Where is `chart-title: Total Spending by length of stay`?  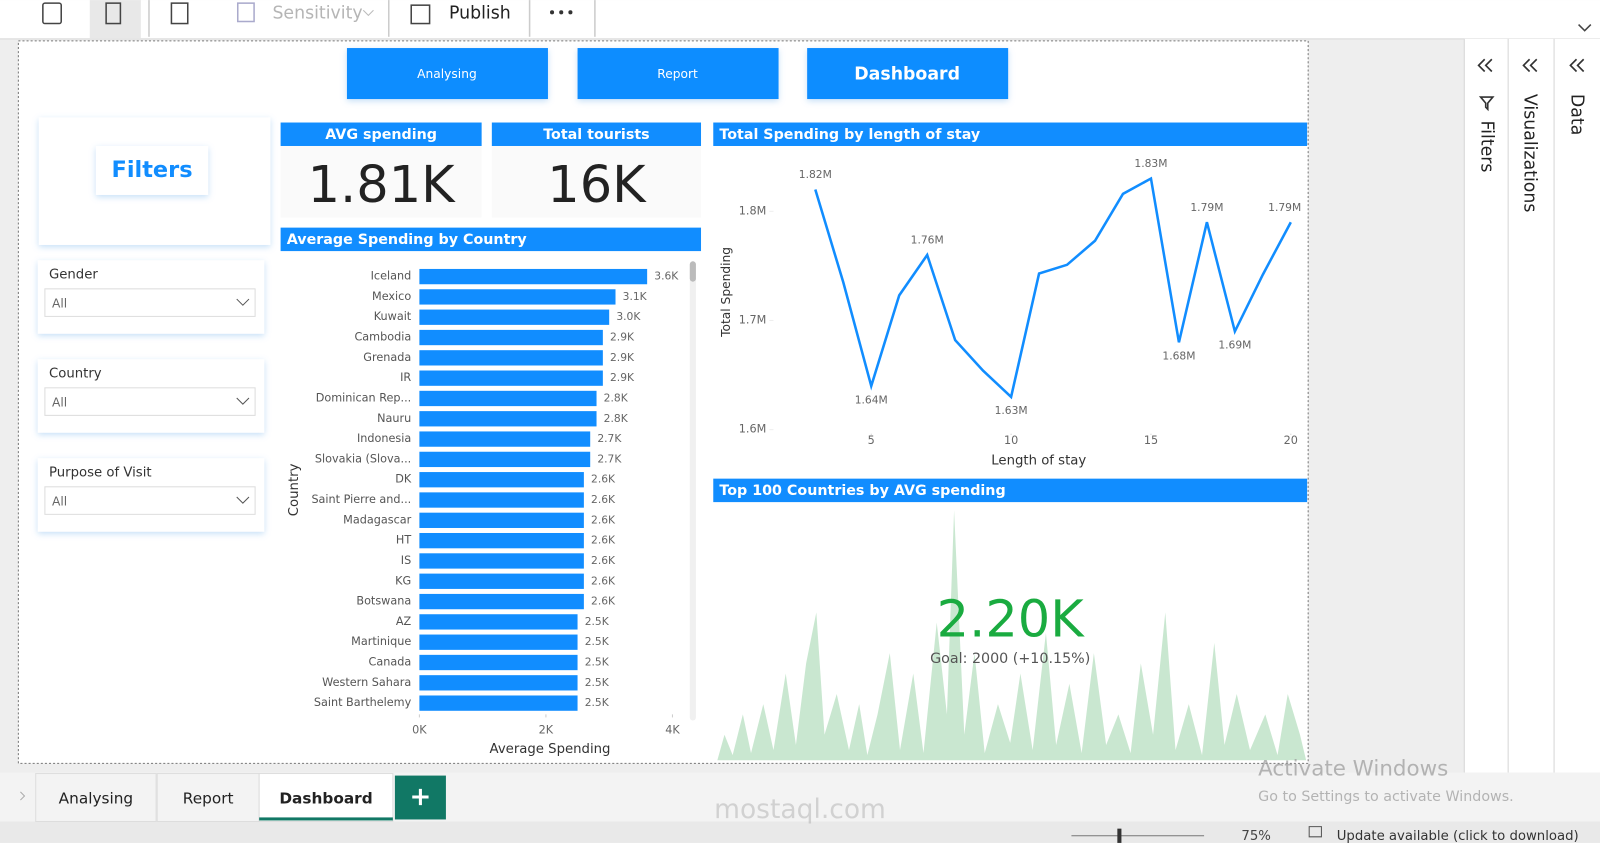 chart-title: Total Spending by length of stay is located at coordinates (850, 135).